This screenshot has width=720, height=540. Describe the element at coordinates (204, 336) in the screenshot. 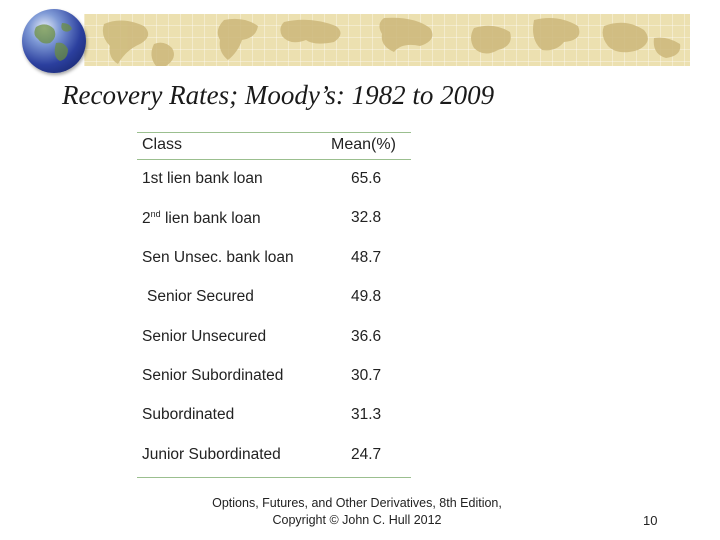

I see `class-cell: Senior Unsecured` at that location.